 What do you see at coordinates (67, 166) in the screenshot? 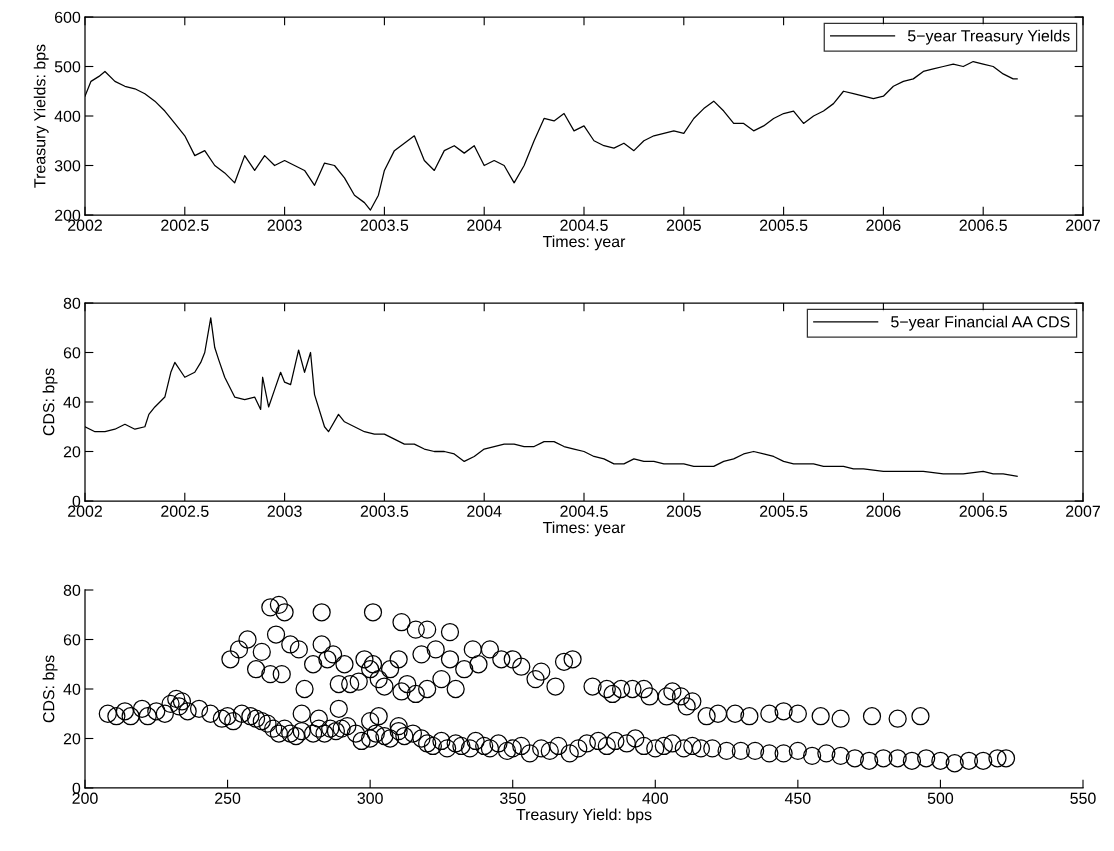
I see `y-tick-label: 300` at bounding box center [67, 166].